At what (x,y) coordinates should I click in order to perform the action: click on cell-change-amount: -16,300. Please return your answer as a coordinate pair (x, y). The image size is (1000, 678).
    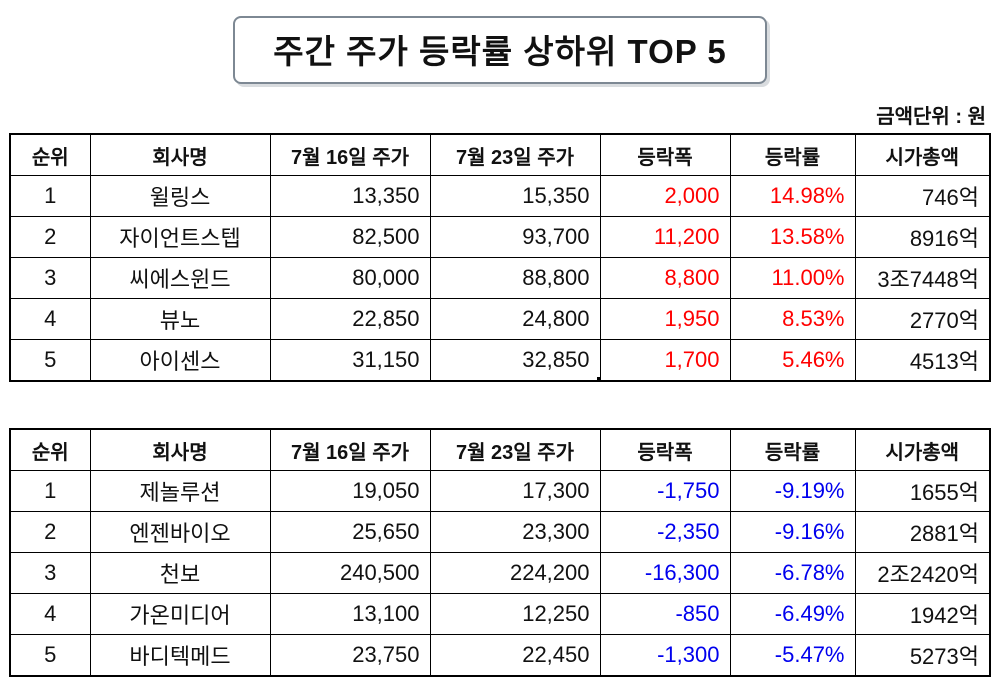
    Looking at the image, I should click on (665, 573).